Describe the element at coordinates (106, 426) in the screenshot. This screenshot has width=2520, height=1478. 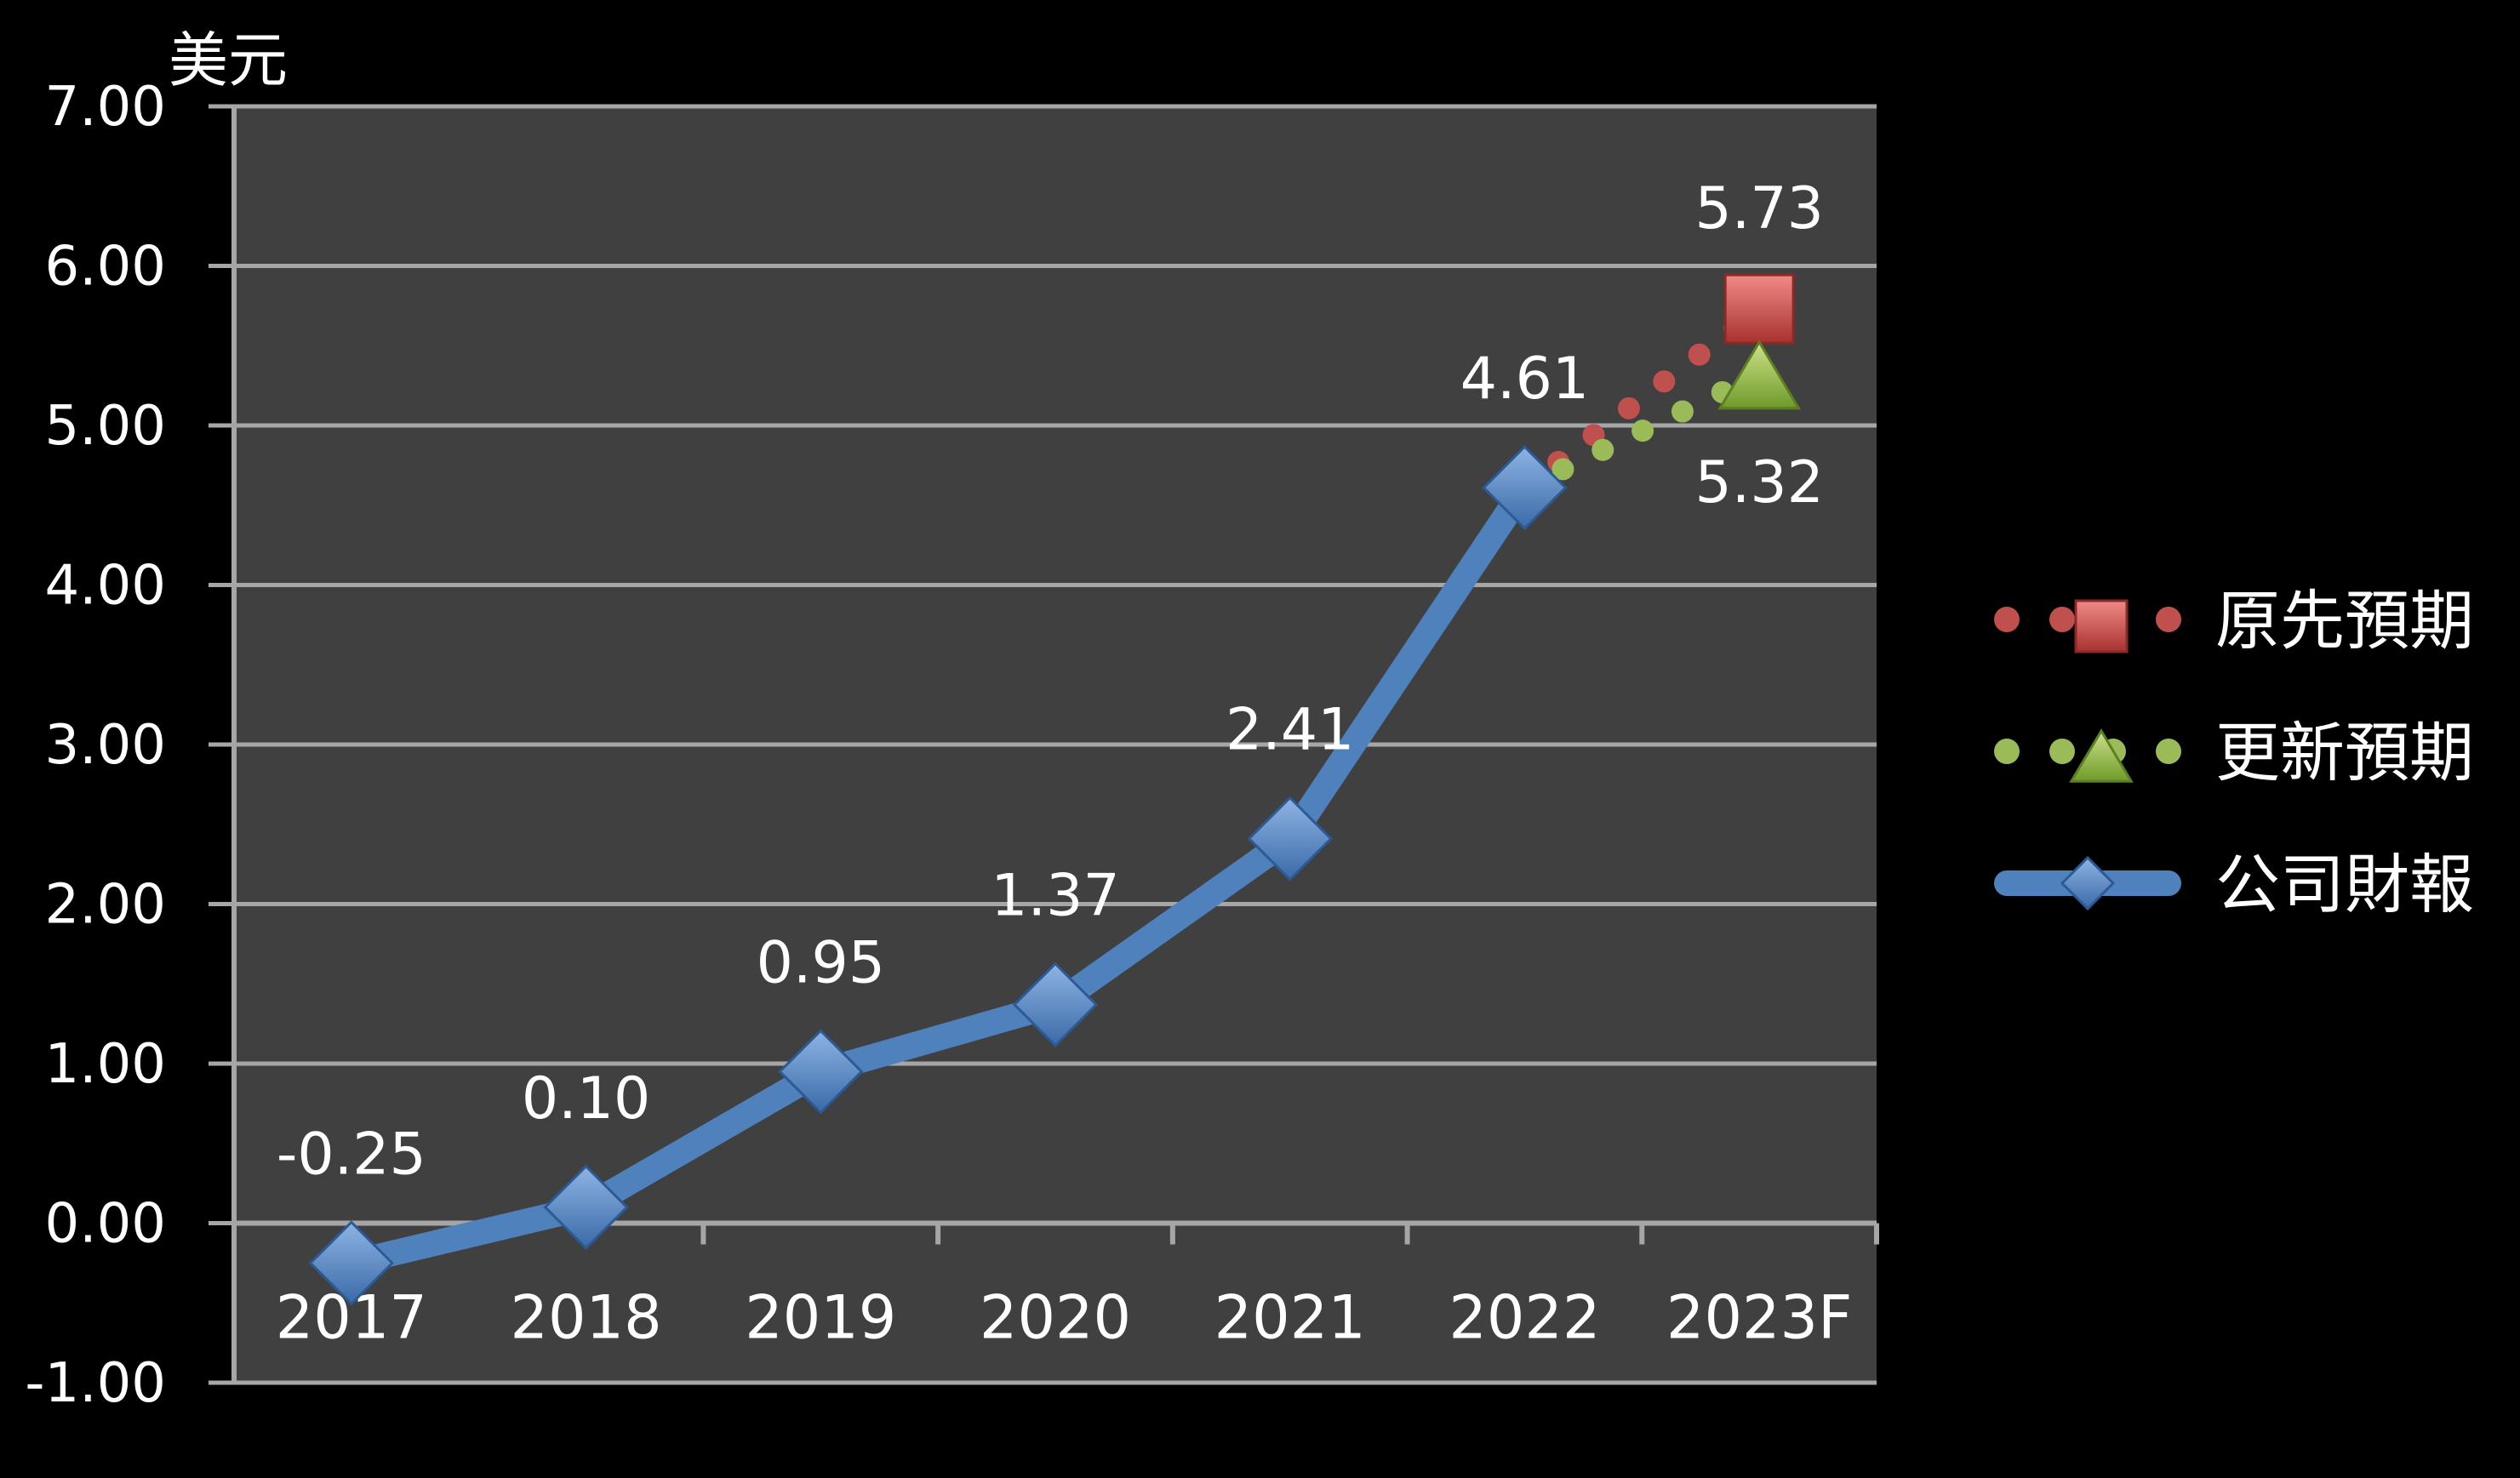
I see `y-tick-label: 5.00` at that location.